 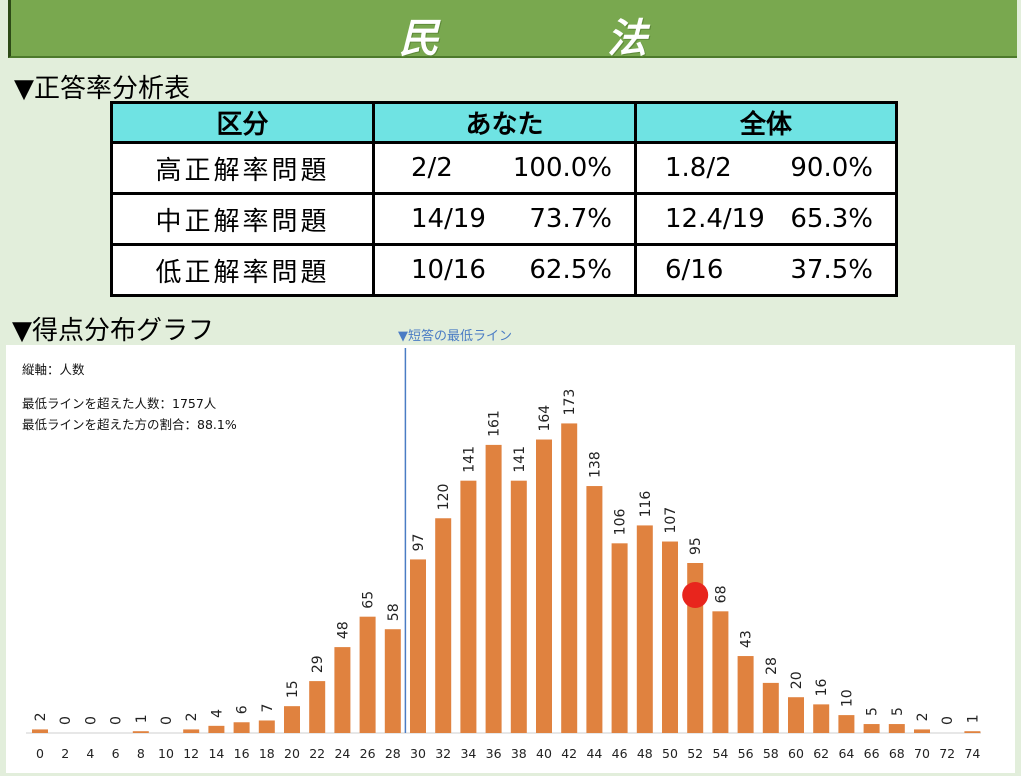 I want to click on x-tick-label: 56, so click(x=746, y=753).